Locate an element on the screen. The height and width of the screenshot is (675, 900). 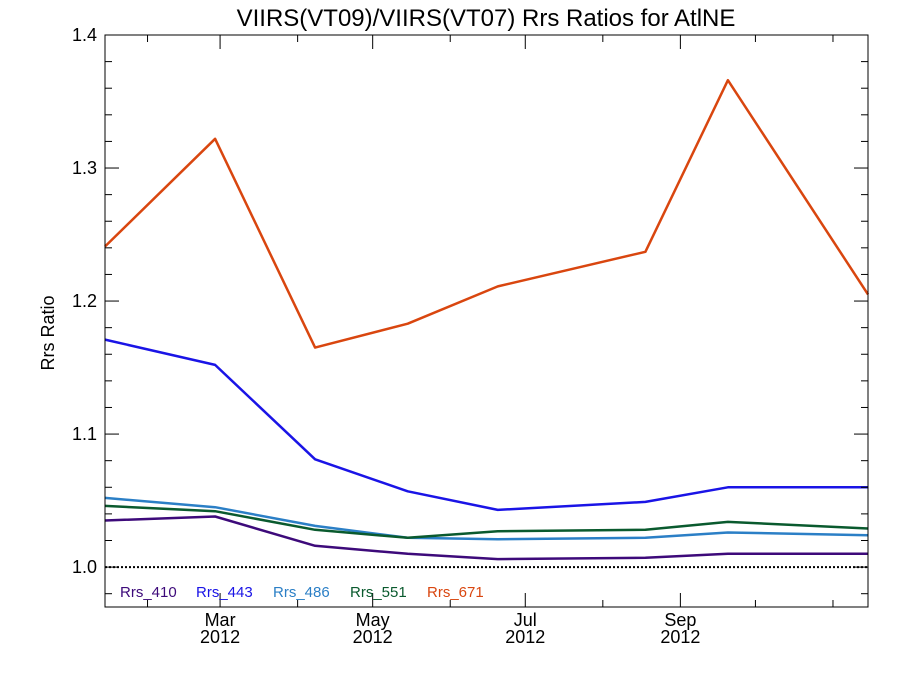
legend-item-rrs-486: Rrs_486 is located at coordinates (301, 592).